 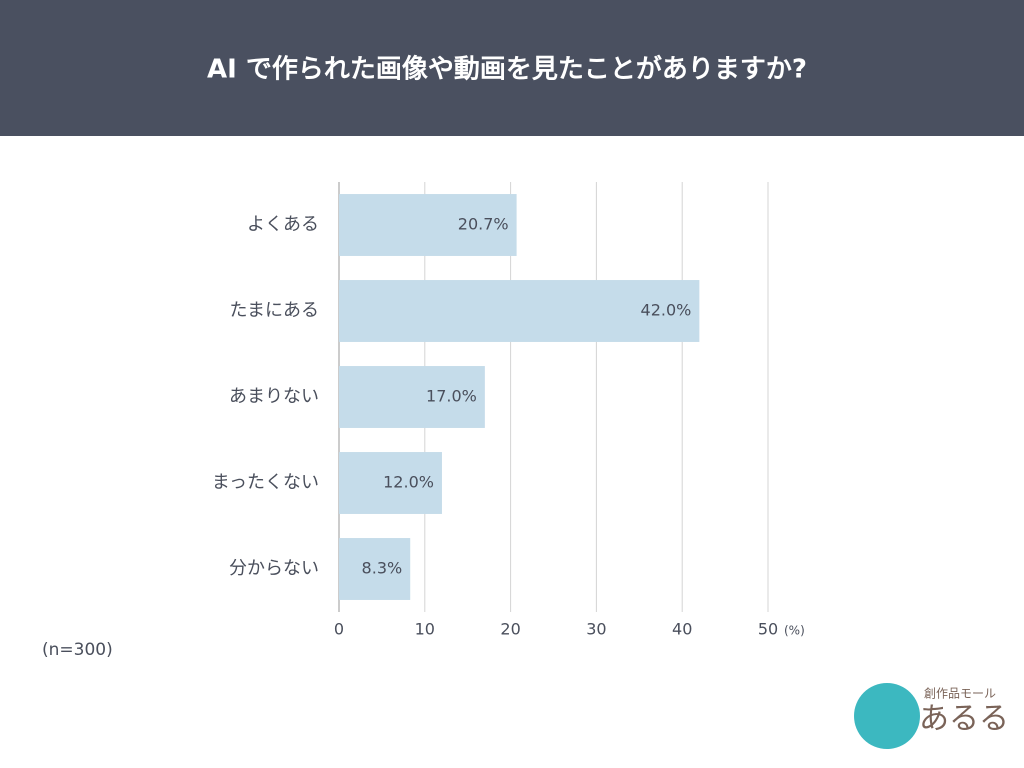 I want to click on y-tick-label: まったくない, so click(x=265, y=482).